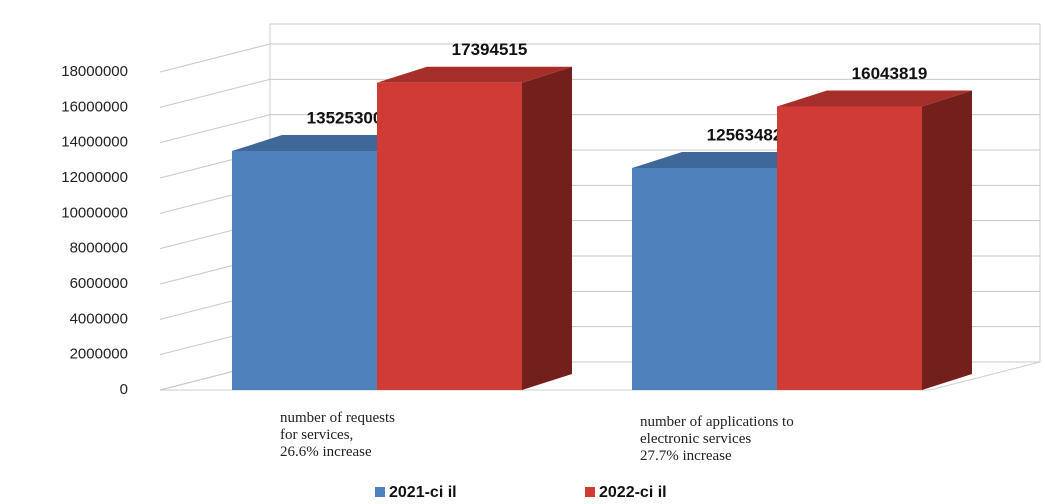 This screenshot has height=504, width=1045. Describe the element at coordinates (745, 135) in the screenshot. I see `value-label: 12563482` at that location.